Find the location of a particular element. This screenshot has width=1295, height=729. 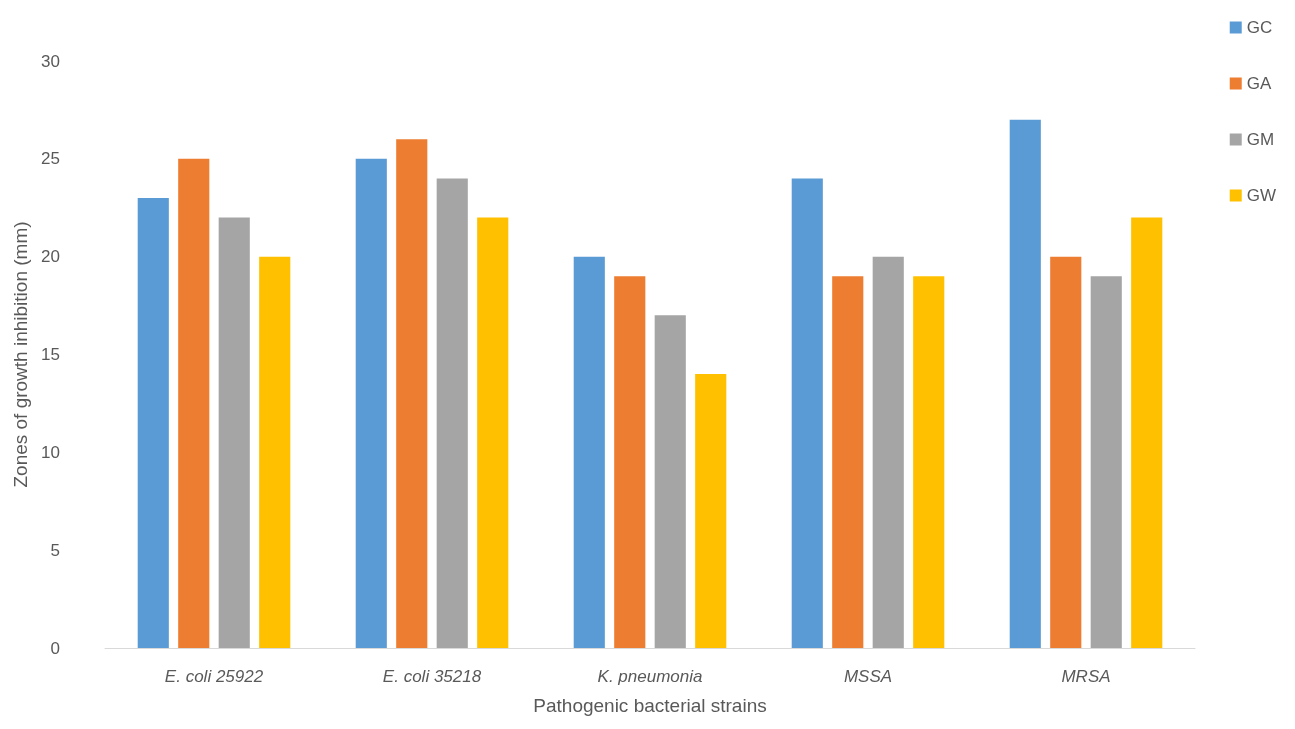

y-tick-label: 20 is located at coordinates (50, 257).